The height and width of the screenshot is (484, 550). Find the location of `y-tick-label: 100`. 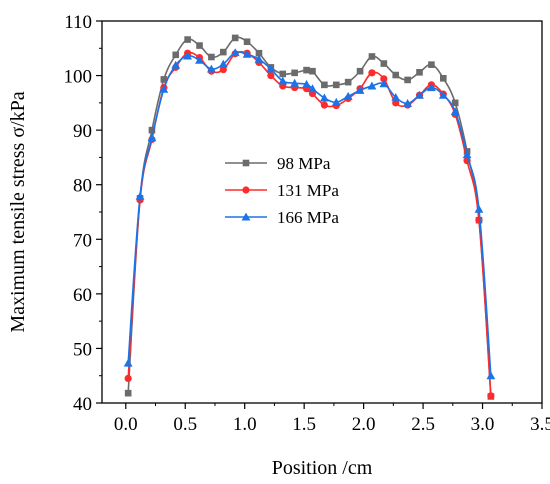

y-tick-label: 100 is located at coordinates (78, 77).